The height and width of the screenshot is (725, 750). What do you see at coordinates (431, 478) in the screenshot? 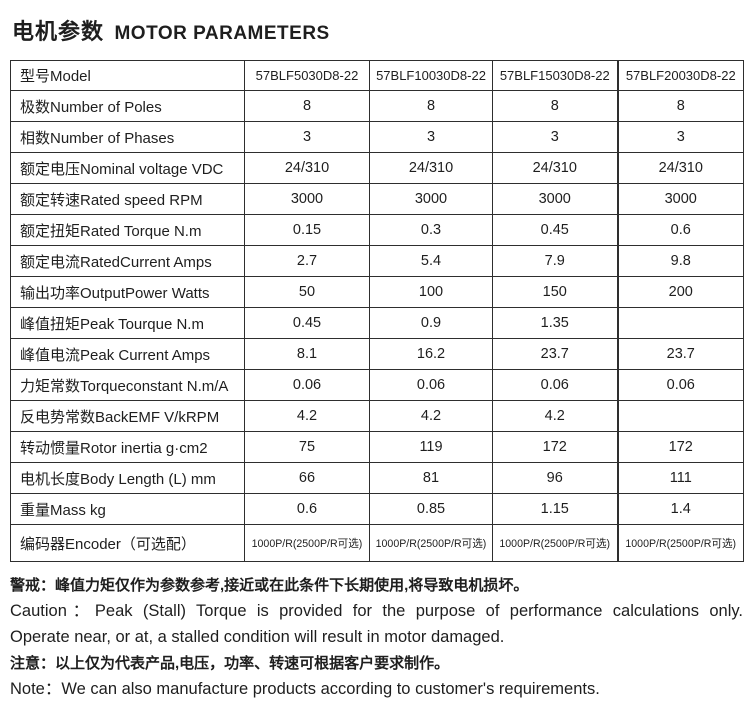
I see `param-value: 81` at bounding box center [431, 478].